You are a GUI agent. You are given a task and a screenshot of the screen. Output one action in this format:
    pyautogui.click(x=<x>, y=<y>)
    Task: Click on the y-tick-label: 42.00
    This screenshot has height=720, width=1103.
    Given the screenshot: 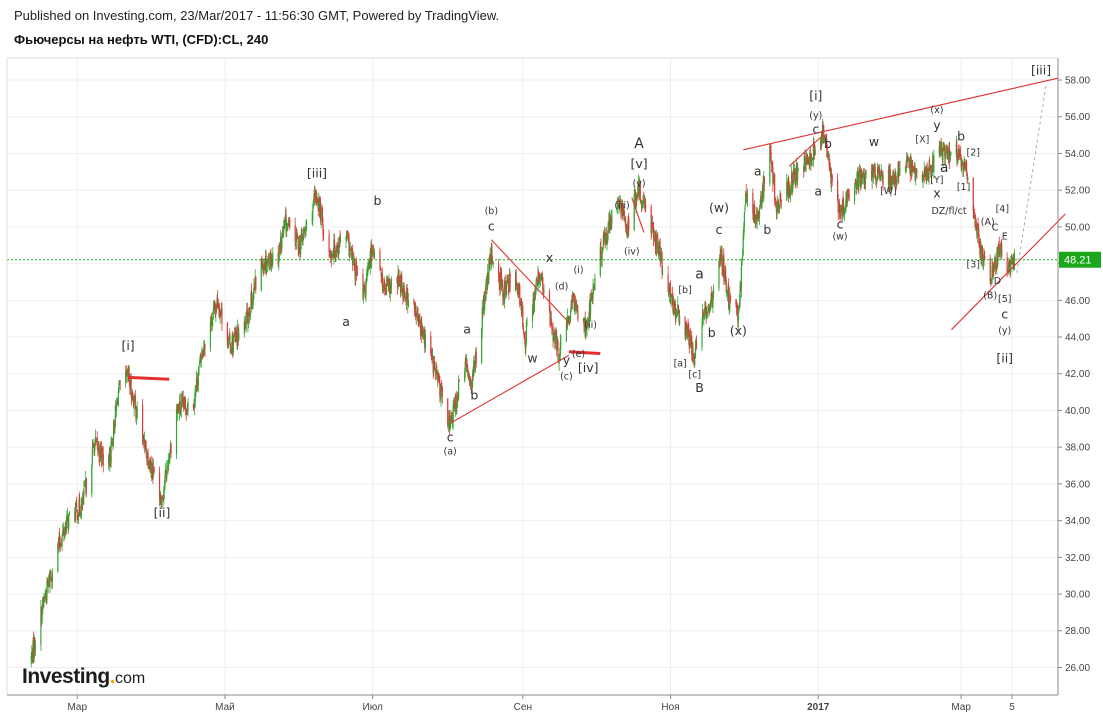 What is the action you would take?
    pyautogui.click(x=1077, y=374)
    